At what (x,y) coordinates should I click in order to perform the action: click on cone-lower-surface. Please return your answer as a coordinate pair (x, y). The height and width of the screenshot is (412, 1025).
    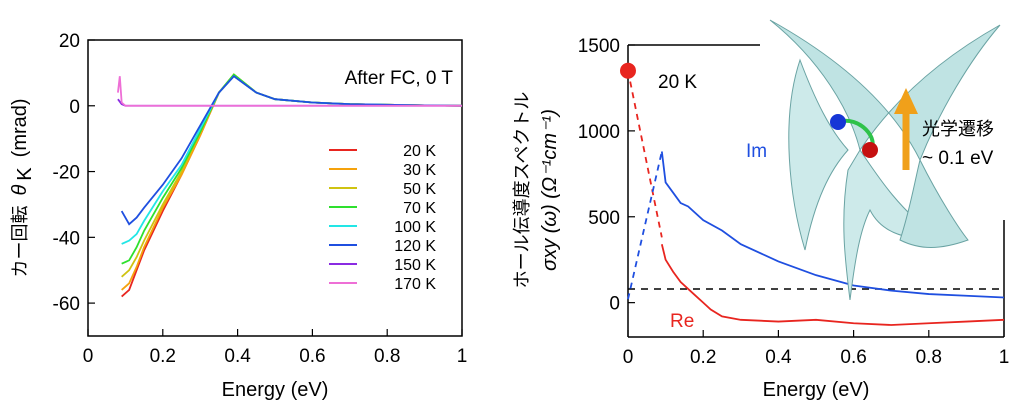
    Looking at the image, I should click on (892, 225).